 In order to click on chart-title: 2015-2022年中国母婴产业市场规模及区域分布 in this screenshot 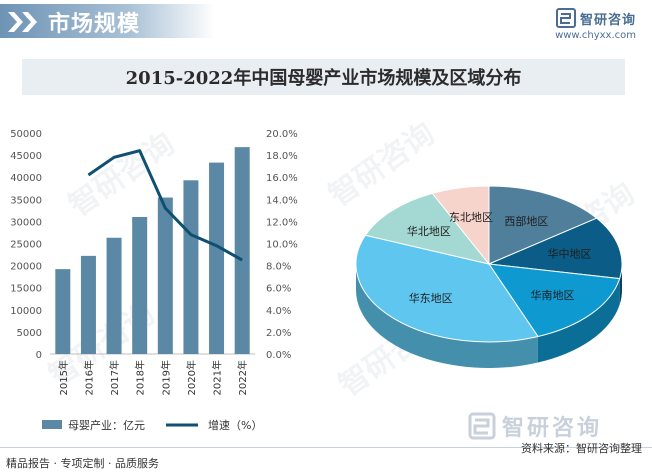, I will do `click(323, 78)`.